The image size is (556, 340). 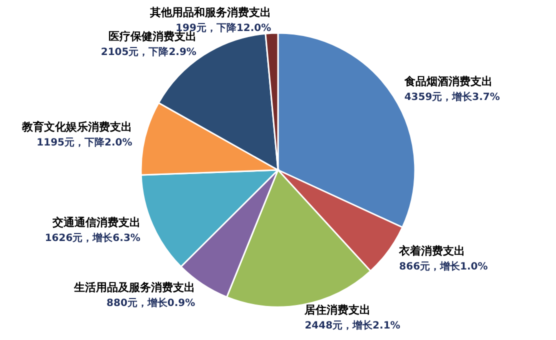 What do you see at coordinates (432, 251) in the screenshot?
I see `slice-label: 衣着消费支出` at bounding box center [432, 251].